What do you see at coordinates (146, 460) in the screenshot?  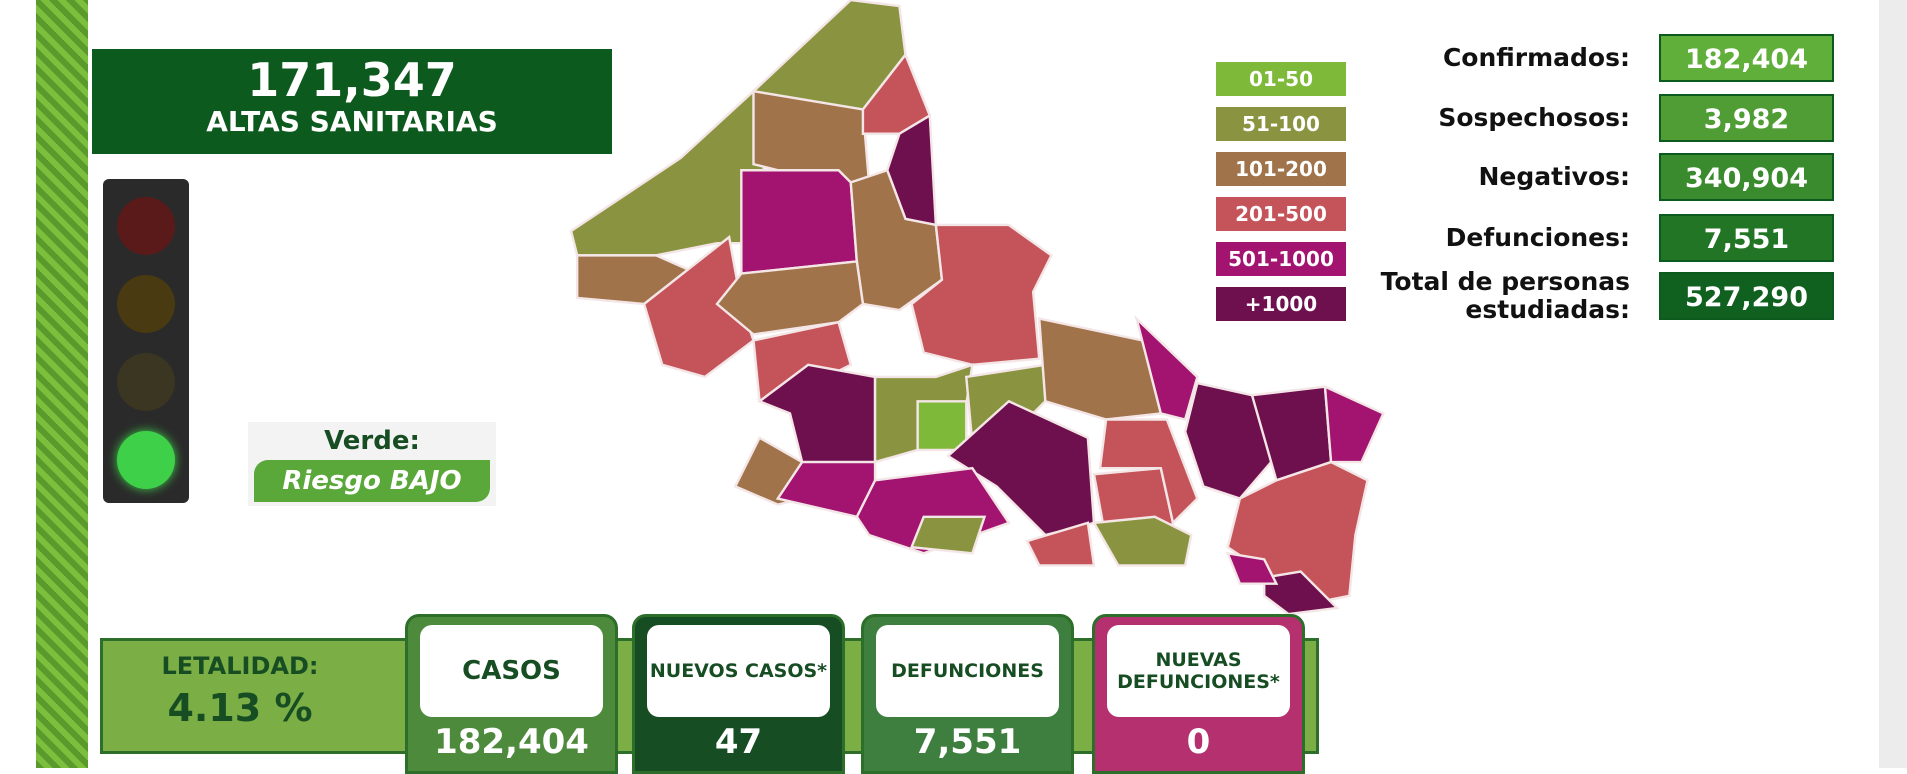 I see `lamp-green` at bounding box center [146, 460].